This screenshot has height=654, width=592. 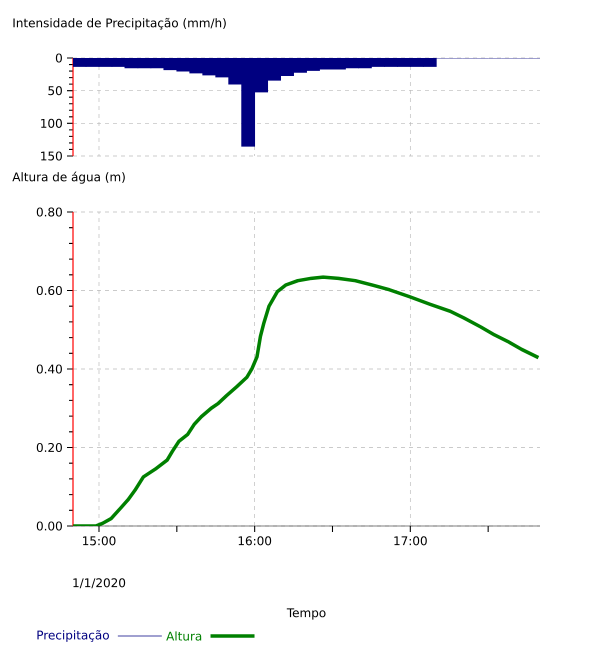 What do you see at coordinates (49, 212) in the screenshot?
I see `y-tick-label: 0.80` at bounding box center [49, 212].